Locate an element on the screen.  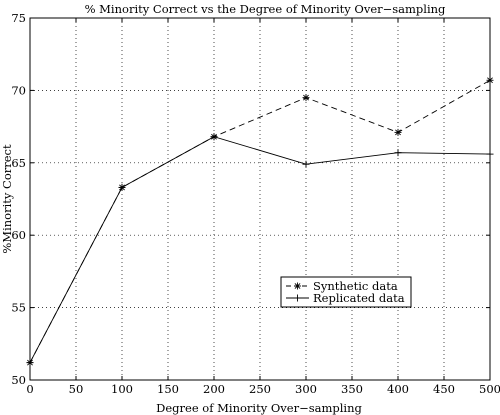
y-tick-label: 50 is located at coordinates (18, 380).